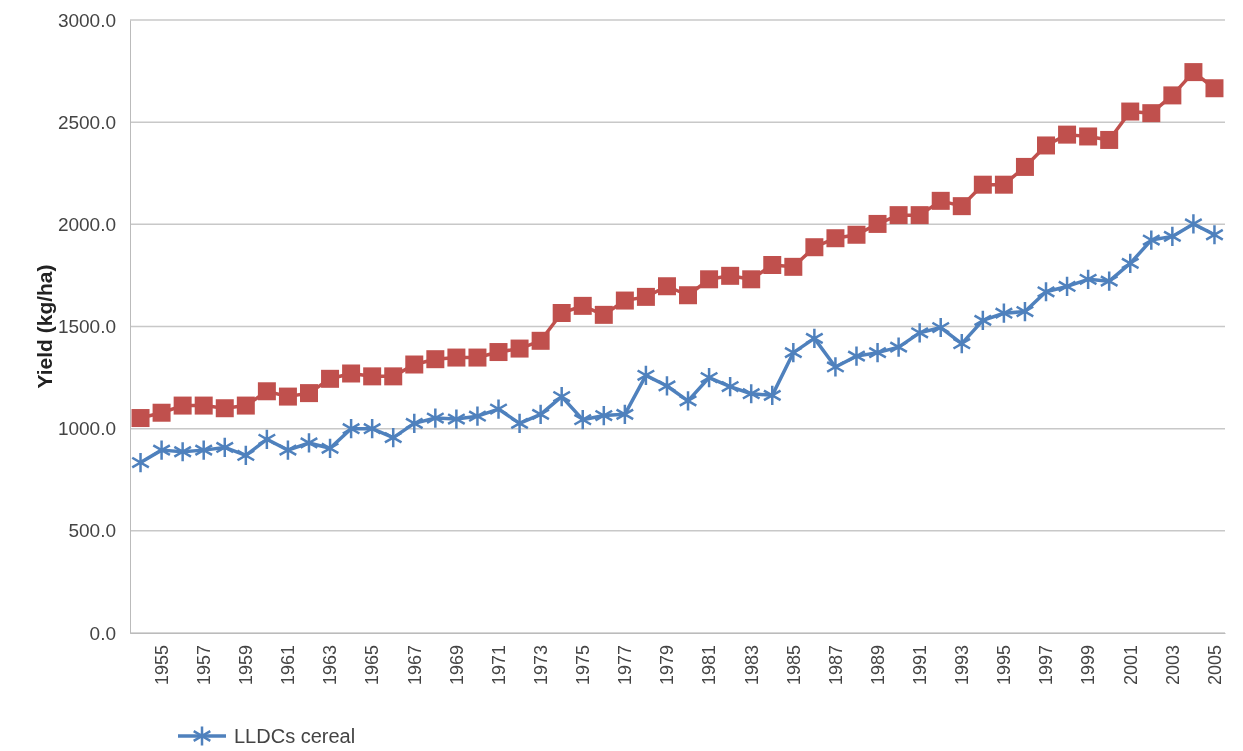 This screenshot has width=1243, height=751. What do you see at coordinates (44, 326) in the screenshot?
I see `y-axis-title: Yield (kg/ha)` at bounding box center [44, 326].